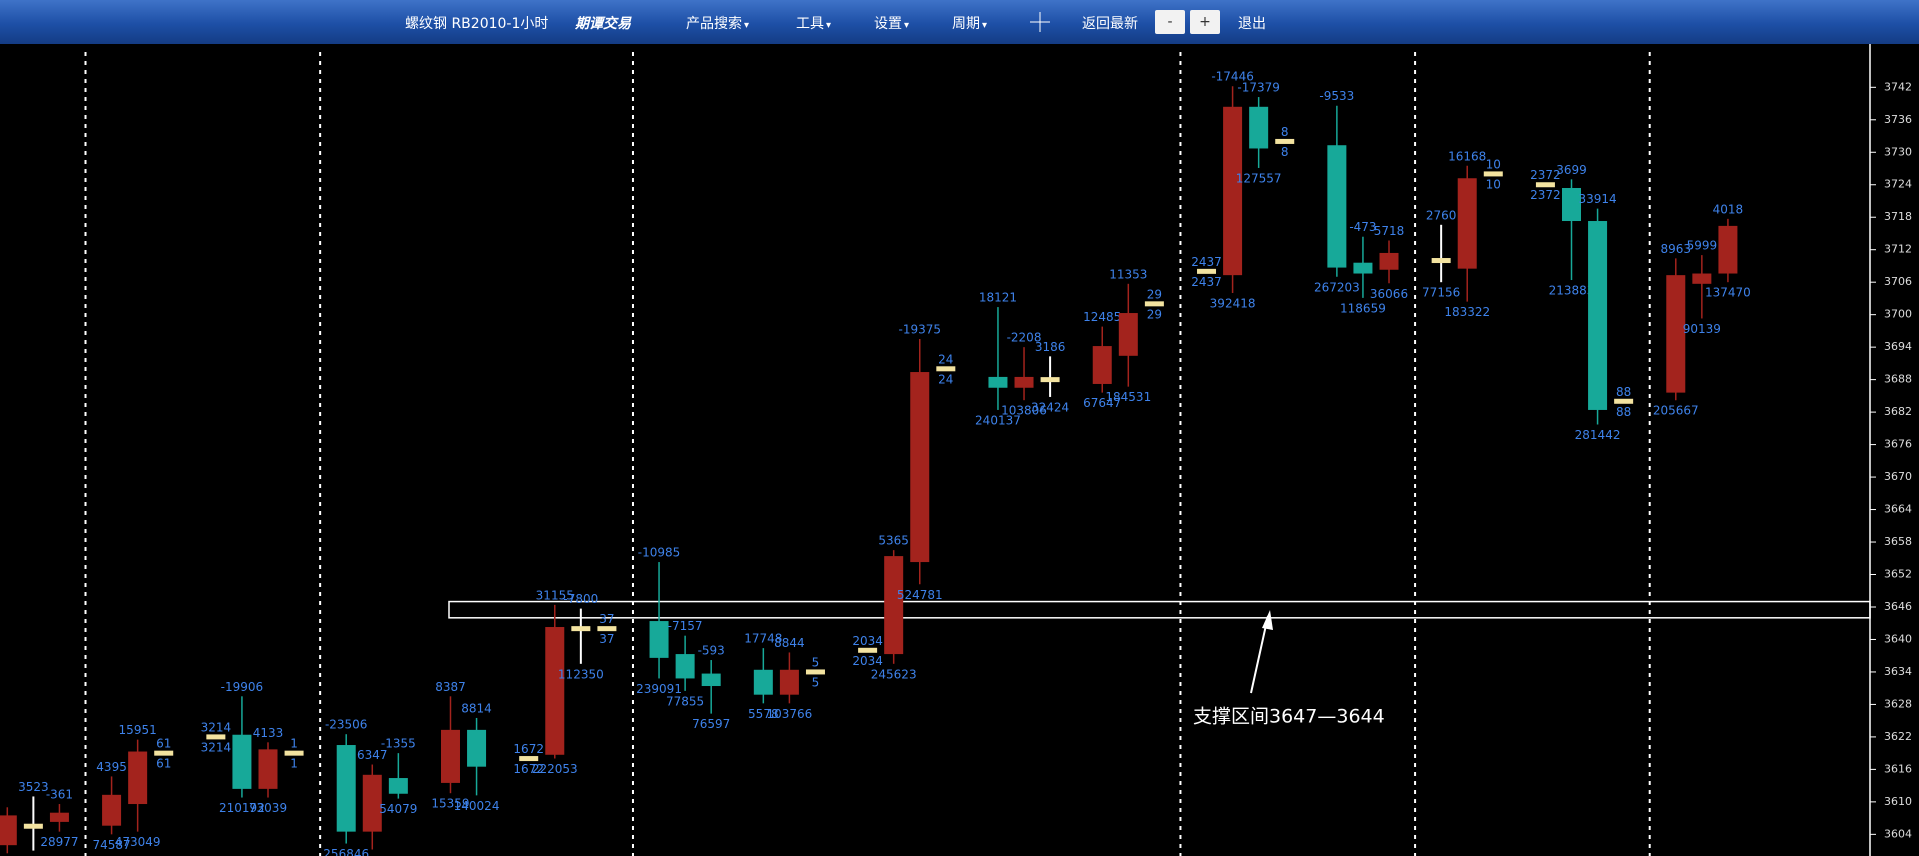 This screenshot has width=1919, height=856. What do you see at coordinates (1728, 293) in the screenshot?
I see `candle-bottom-label: 137470` at bounding box center [1728, 293].